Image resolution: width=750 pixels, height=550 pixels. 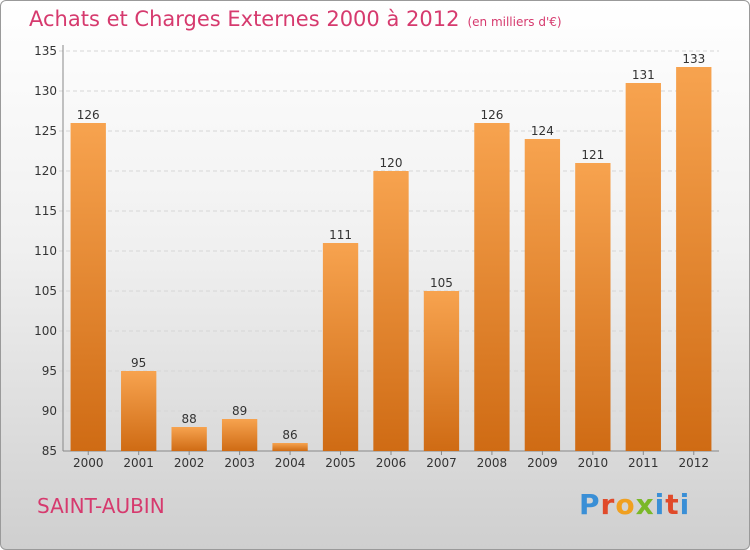 I want to click on y-tick-label: 100, so click(x=45, y=331).